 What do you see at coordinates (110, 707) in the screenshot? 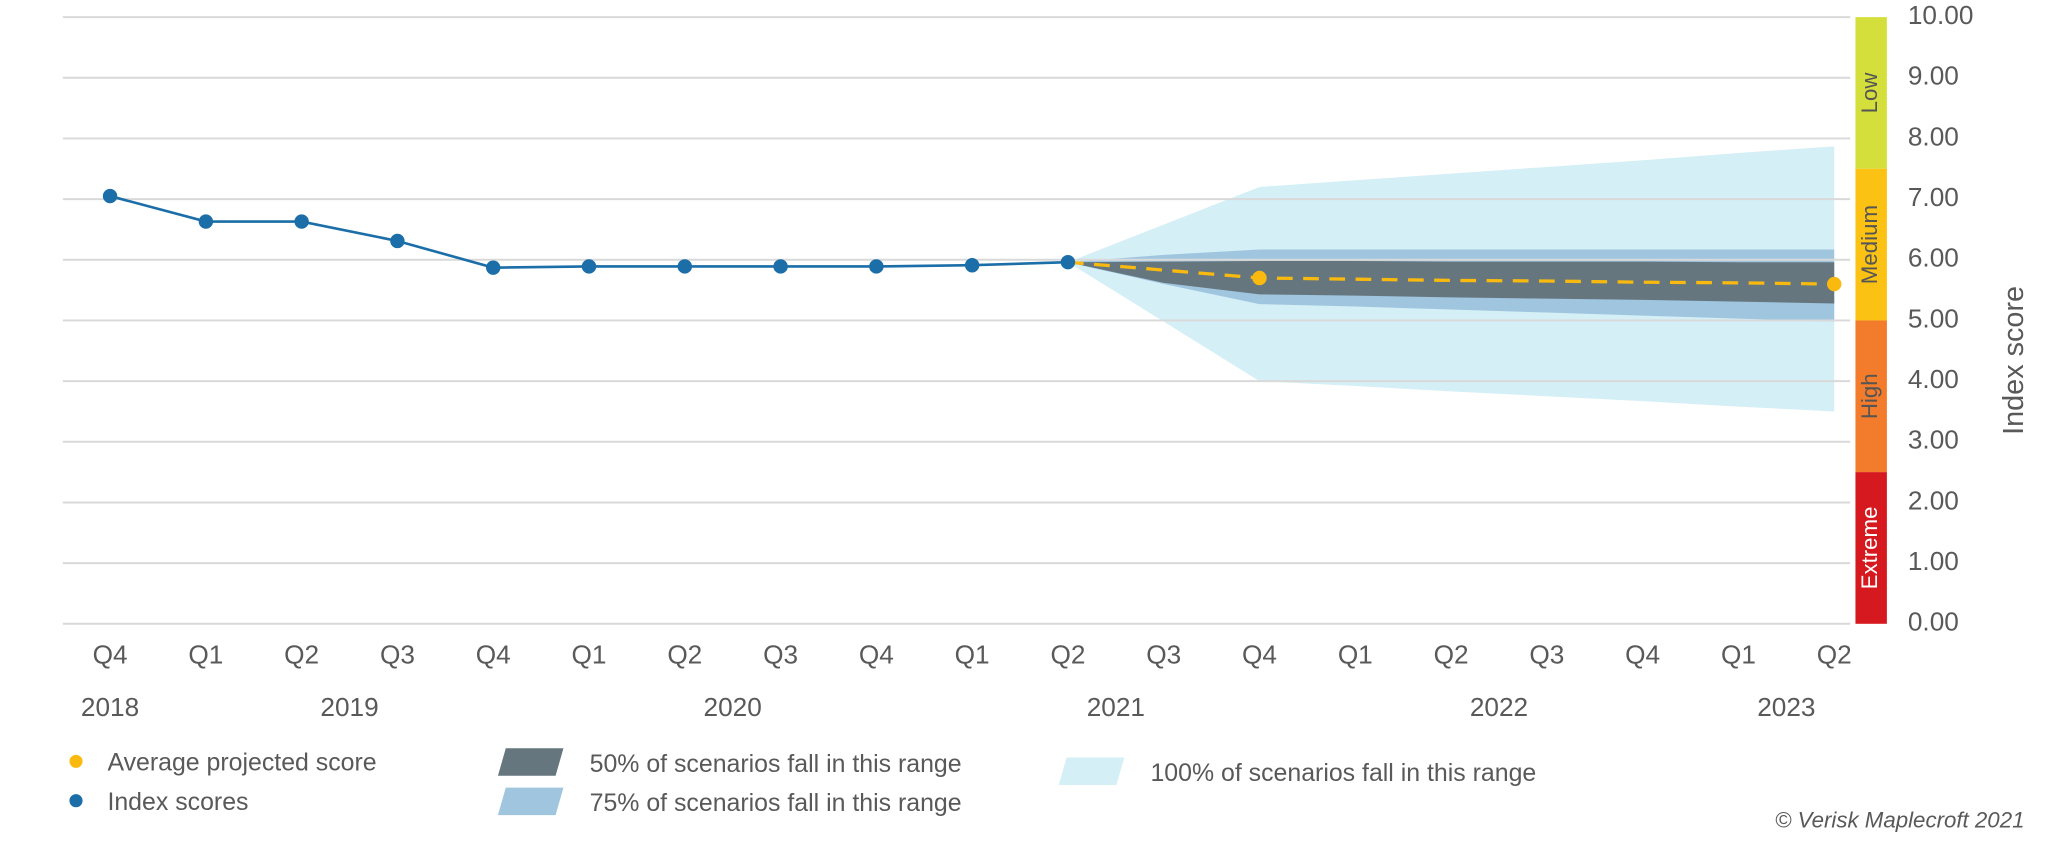
I see `year-label: 2018` at bounding box center [110, 707].